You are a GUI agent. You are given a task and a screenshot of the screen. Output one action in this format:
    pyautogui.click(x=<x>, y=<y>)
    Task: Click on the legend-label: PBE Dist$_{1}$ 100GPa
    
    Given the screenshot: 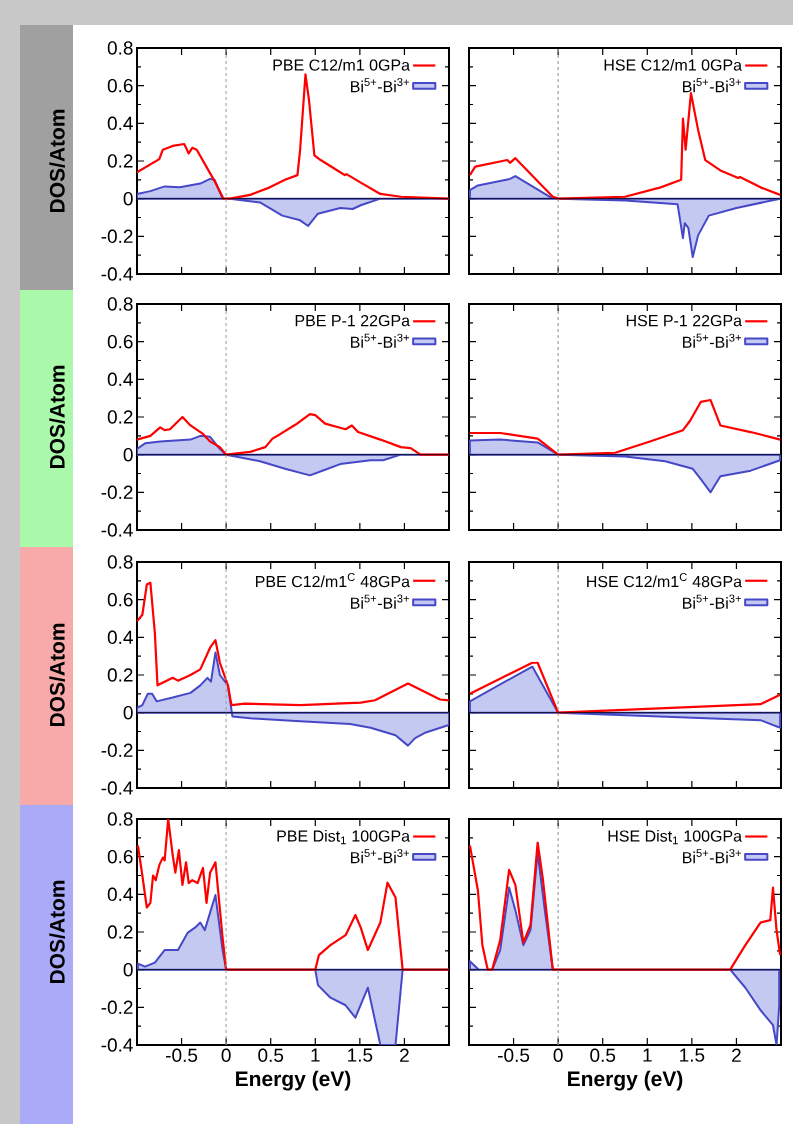 What is the action you would take?
    pyautogui.click(x=344, y=837)
    